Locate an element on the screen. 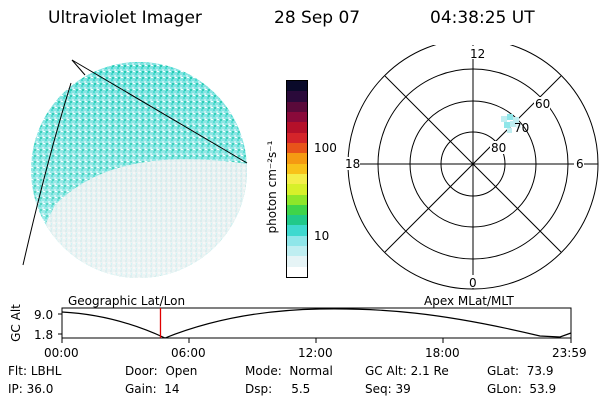  x-tick-label: 00:00 is located at coordinates (61, 353).